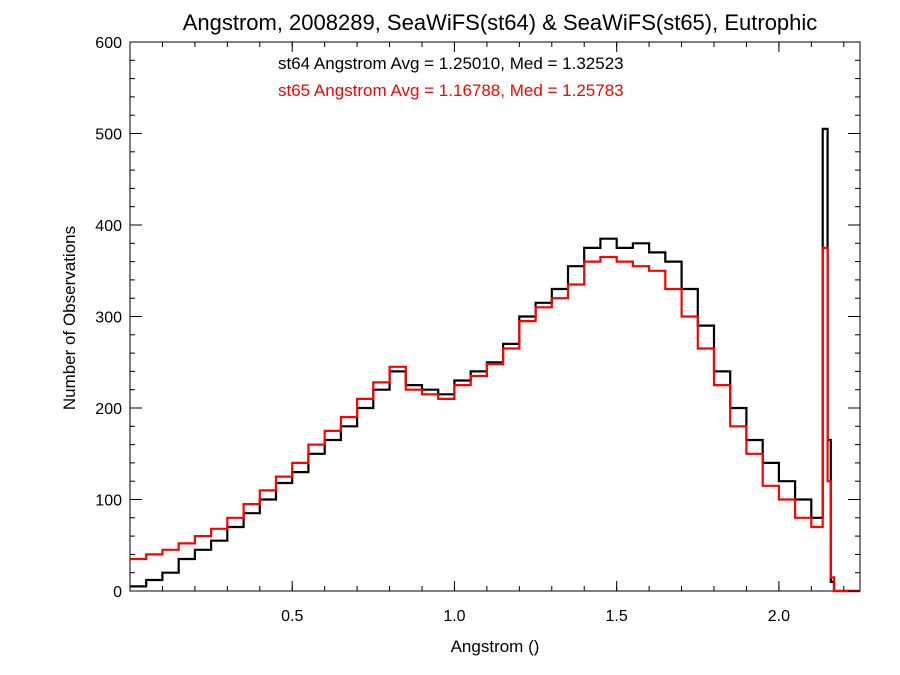  Describe the element at coordinates (108, 318) in the screenshot. I see `y-tick-label: 300` at that location.